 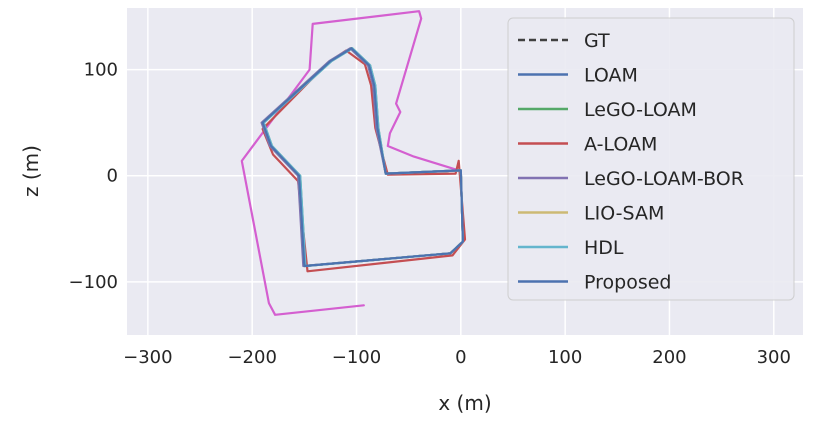 I want to click on x-axis-label: x (m), so click(x=464, y=403).